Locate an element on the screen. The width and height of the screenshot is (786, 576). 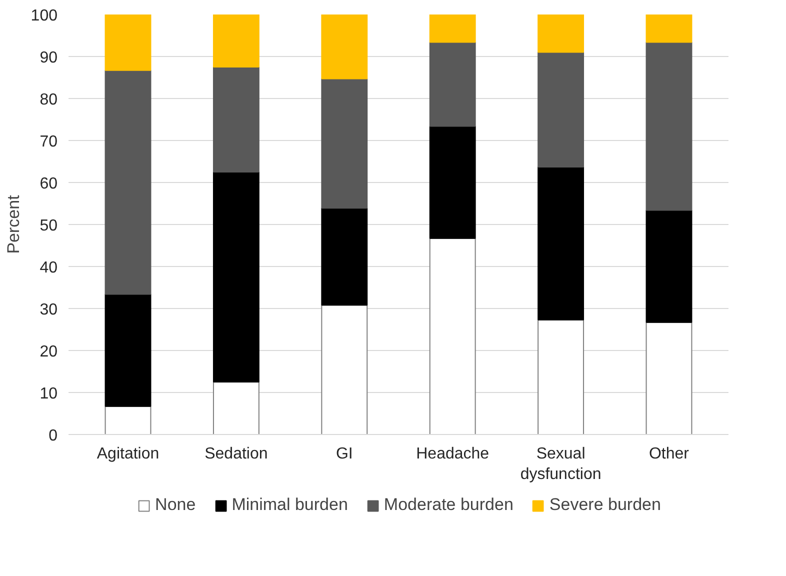
y-axis-title: Percent is located at coordinates (13, 224).